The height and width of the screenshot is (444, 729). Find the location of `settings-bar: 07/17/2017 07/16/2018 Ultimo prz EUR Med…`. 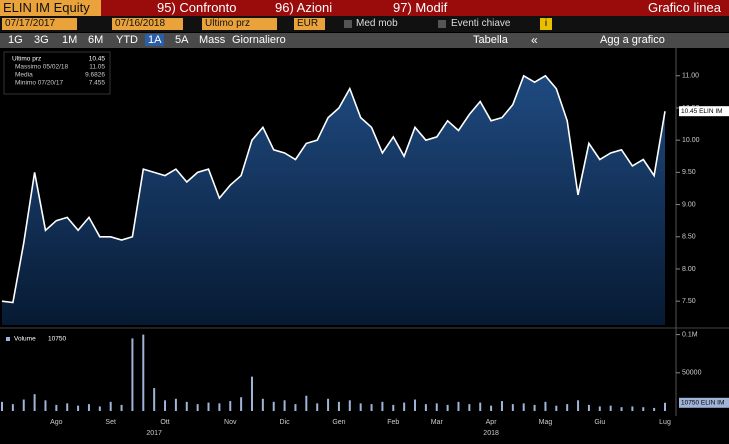

settings-bar: 07/17/2017 07/16/2018 Ultimo prz EUR Med… is located at coordinates (364, 24).